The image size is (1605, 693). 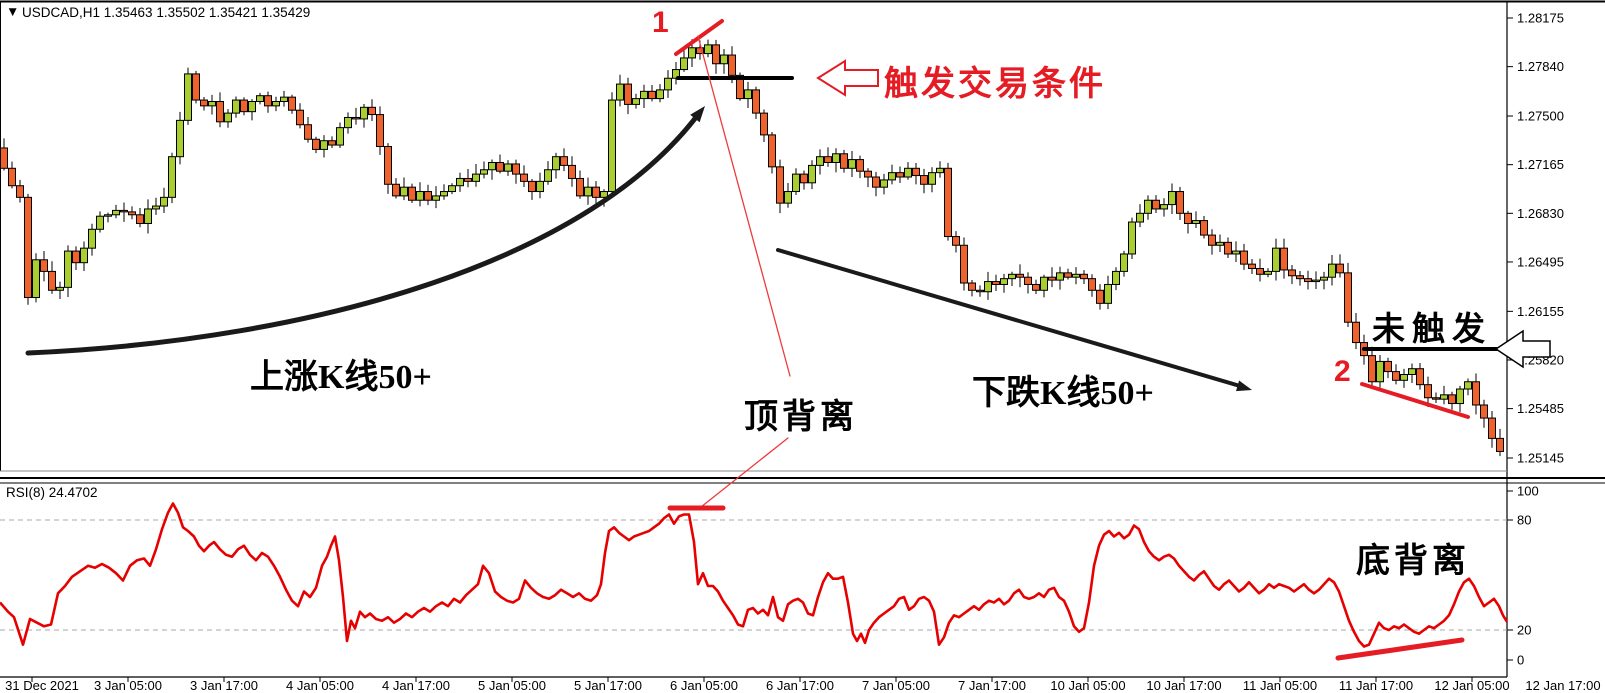 I want to click on time-axis-label: 5 Jan 17:00, so click(x=608, y=685).